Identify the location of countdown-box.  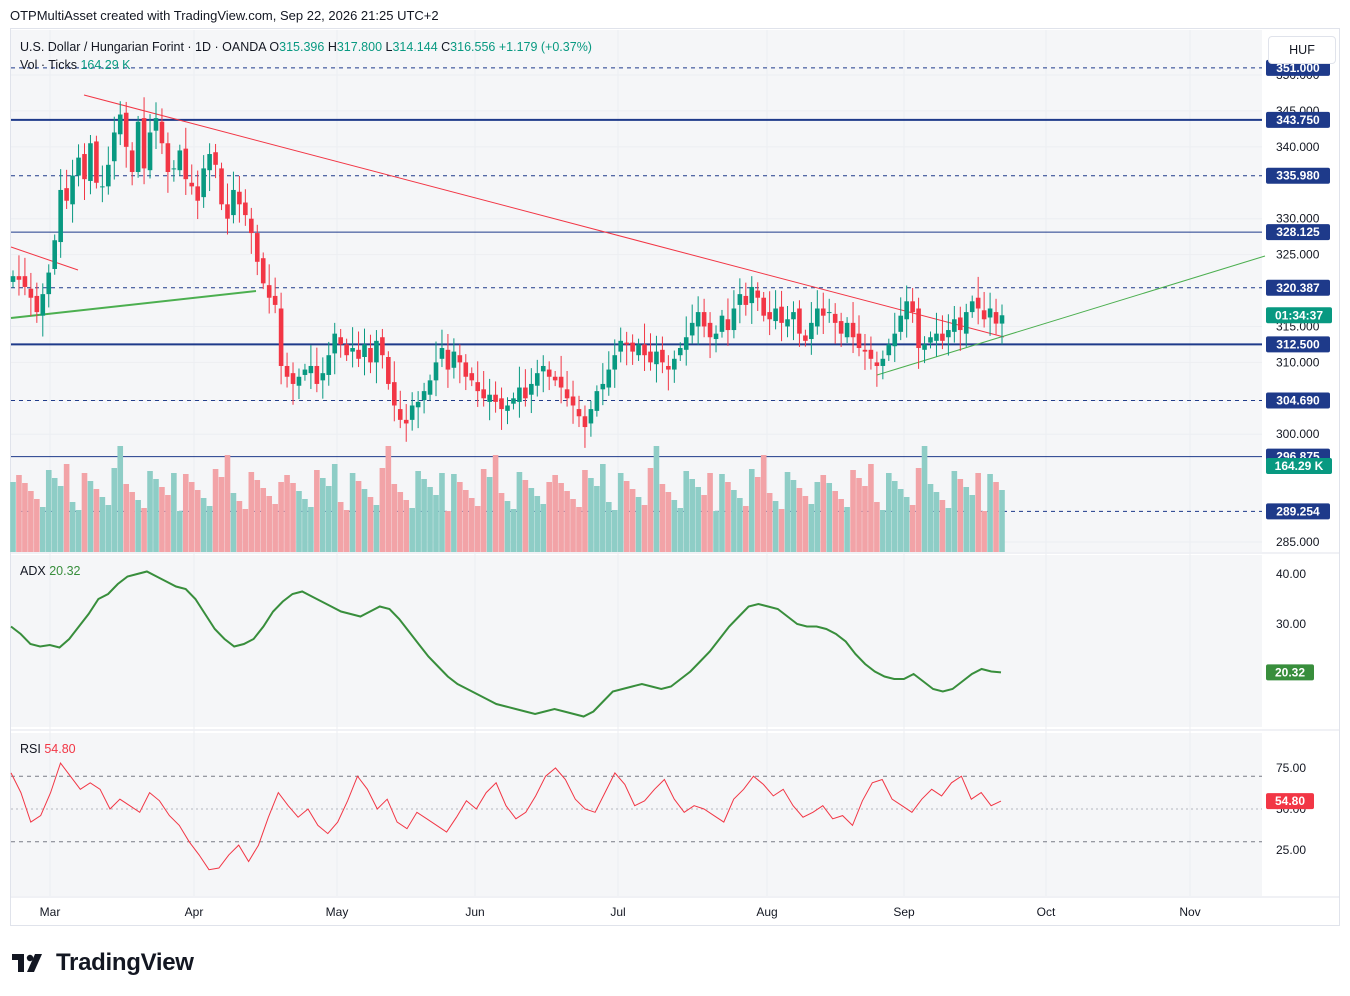
(1299, 315).